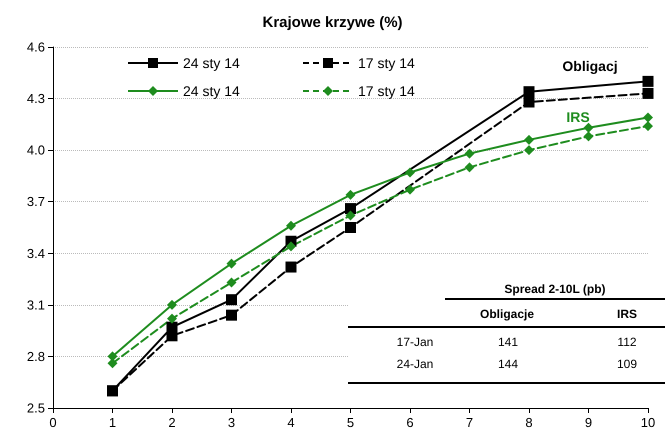 This screenshot has width=665, height=436. What do you see at coordinates (470, 422) in the screenshot?
I see `x-tick-label: 7` at bounding box center [470, 422].